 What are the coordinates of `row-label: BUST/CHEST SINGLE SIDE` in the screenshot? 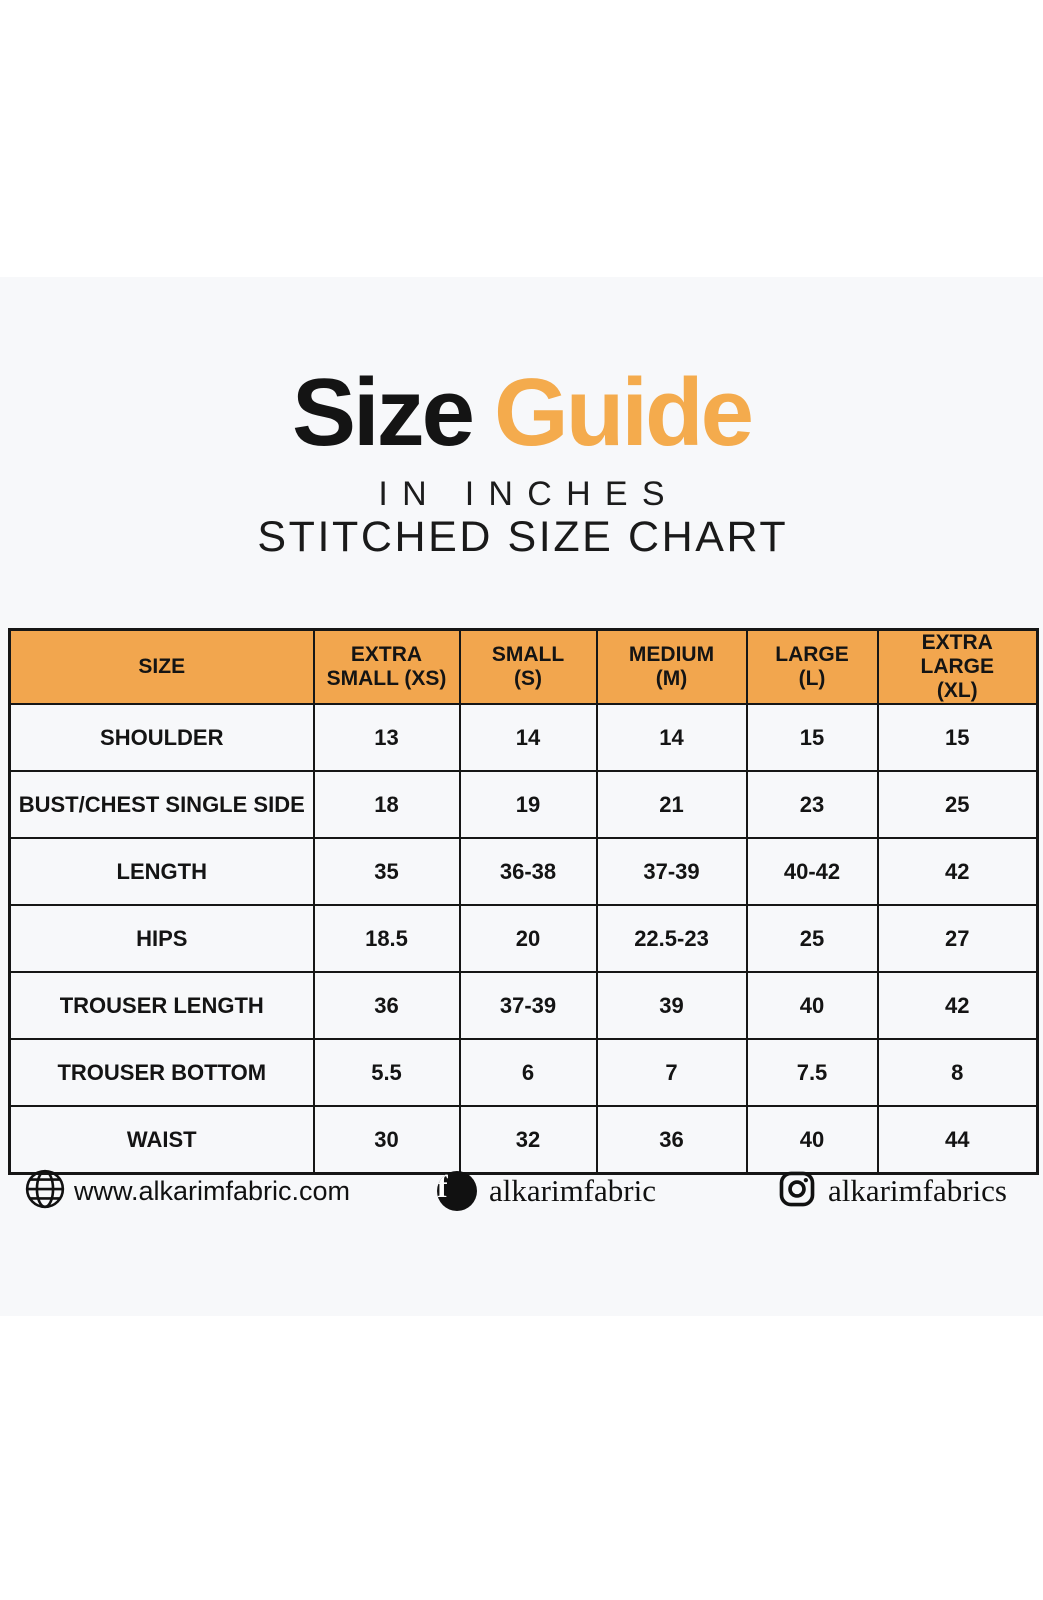 It's located at (161, 805).